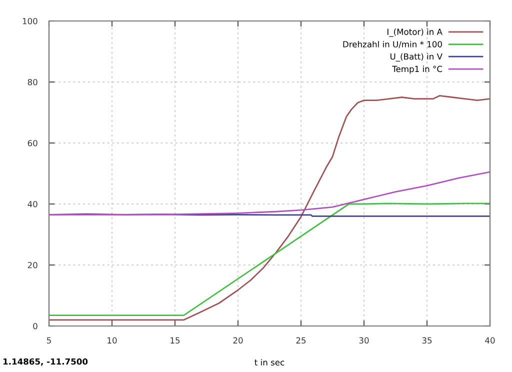 The image size is (512, 372). What do you see at coordinates (392, 44) in the screenshot?
I see `legend-label: Drehzahl in U/min * 100` at bounding box center [392, 44].